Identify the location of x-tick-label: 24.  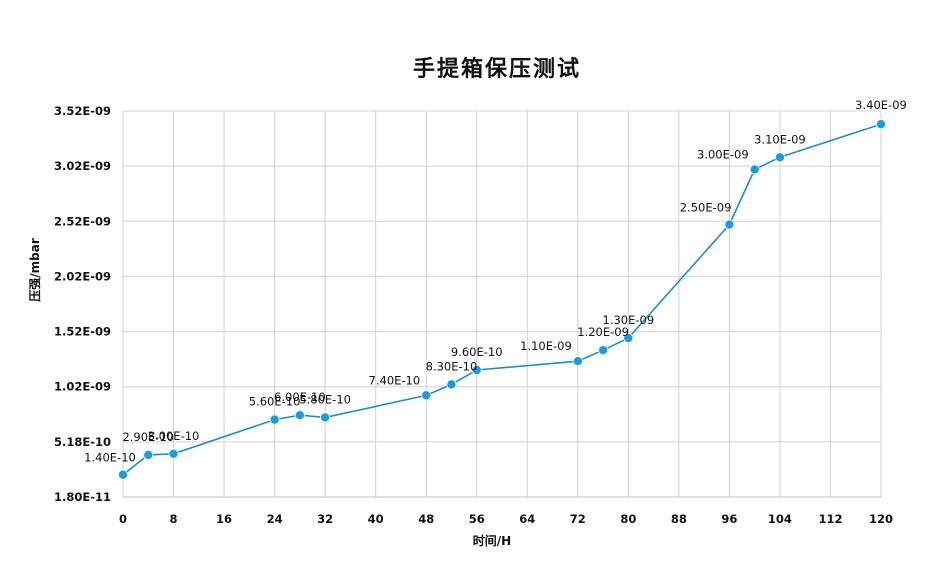
(275, 519).